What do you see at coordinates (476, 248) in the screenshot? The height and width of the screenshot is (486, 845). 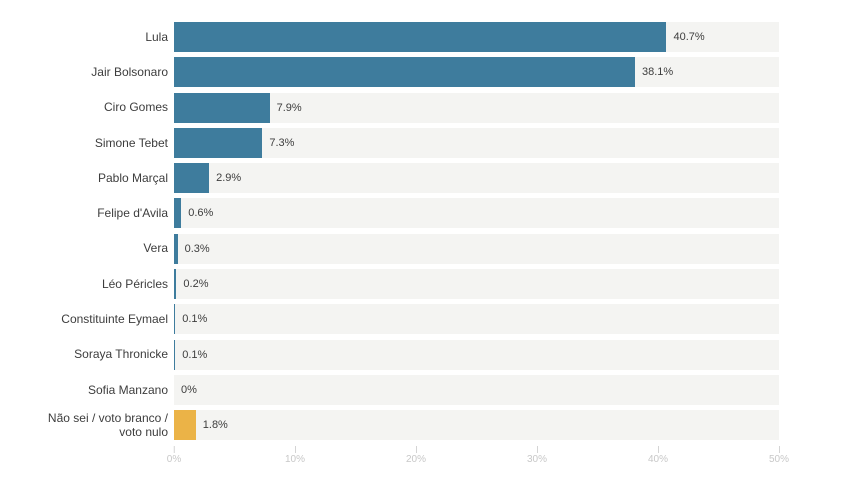 I see `row-track: 0.3%` at bounding box center [476, 248].